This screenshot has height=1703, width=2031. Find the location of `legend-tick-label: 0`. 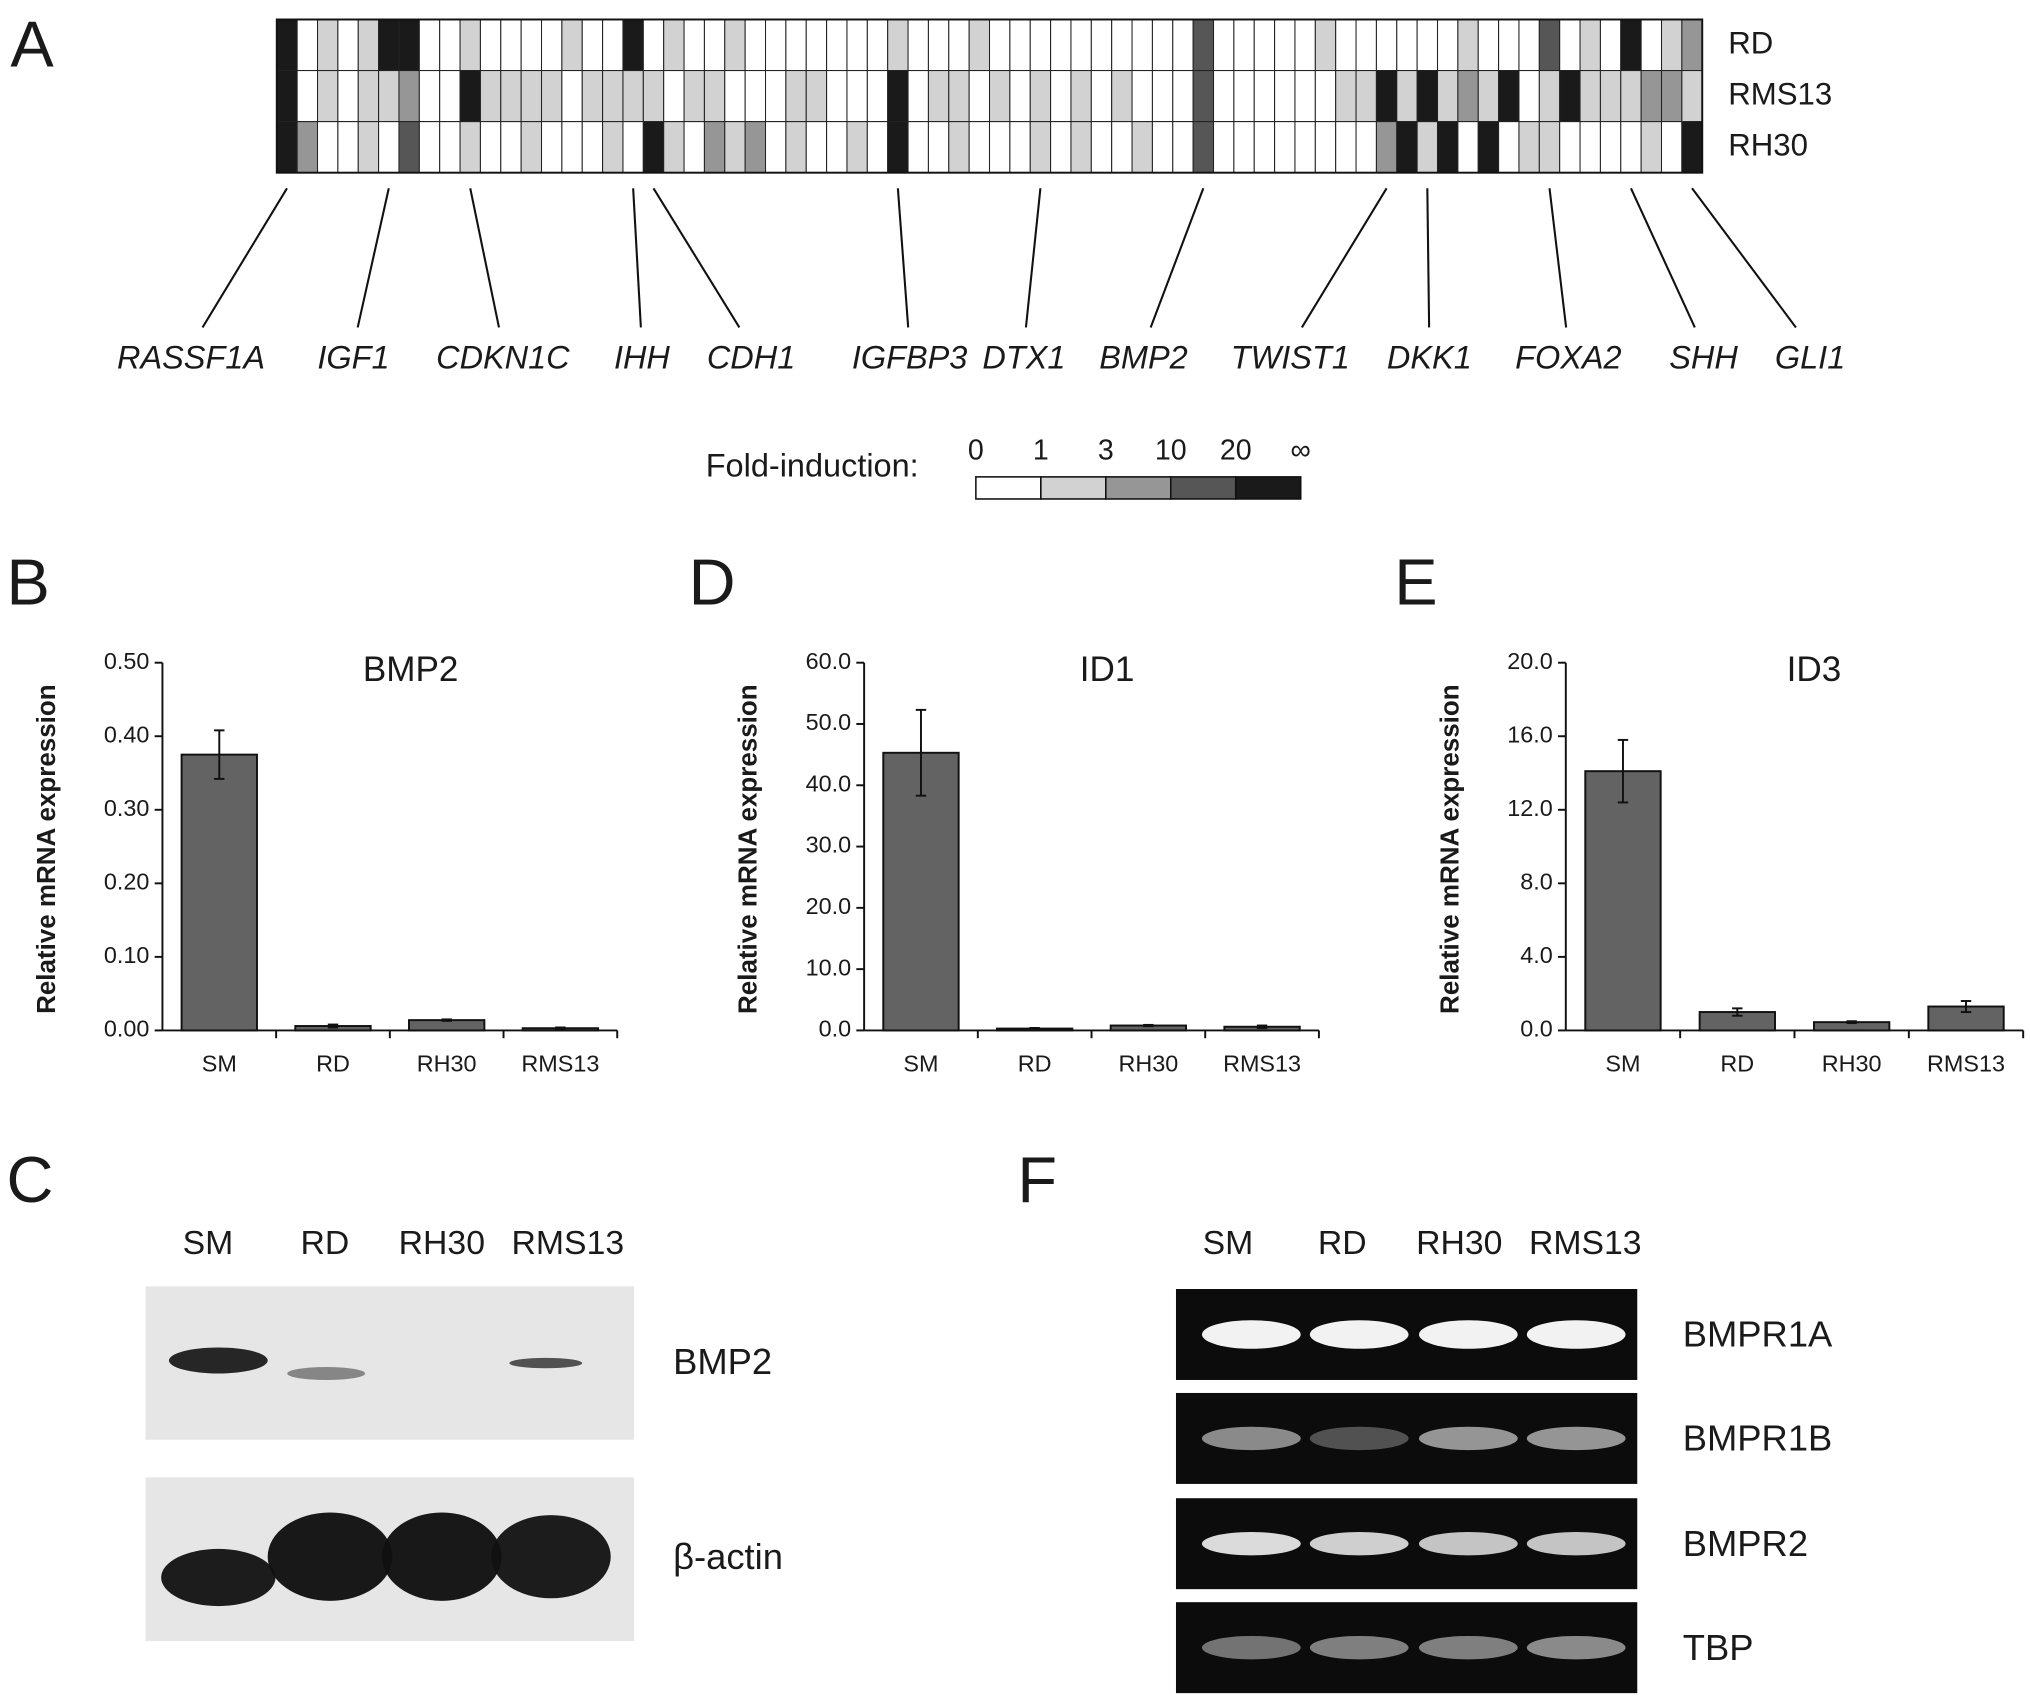

legend-tick-label: 0 is located at coordinates (976, 451).